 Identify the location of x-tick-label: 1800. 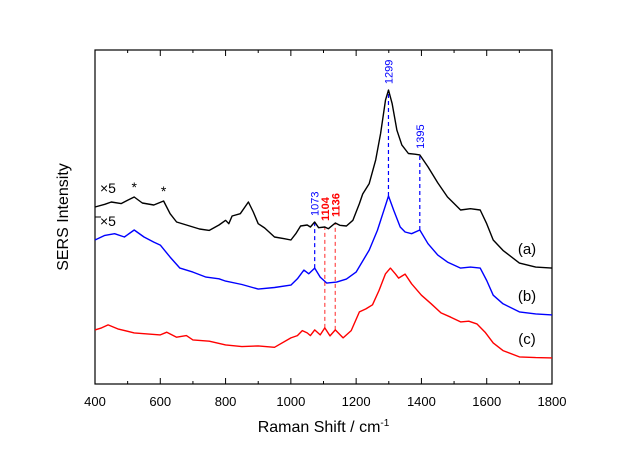
(552, 401).